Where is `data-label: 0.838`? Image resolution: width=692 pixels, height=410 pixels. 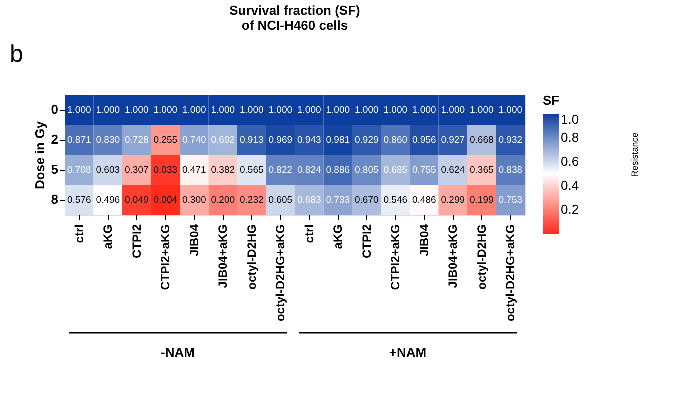 data-label: 0.838 is located at coordinates (510, 170).